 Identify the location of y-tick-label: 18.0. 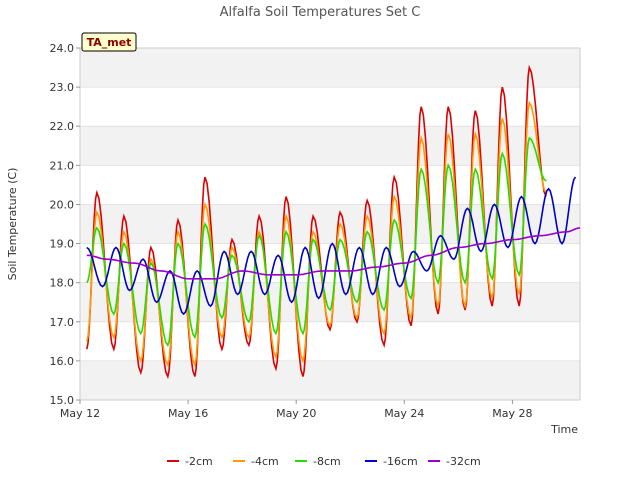
(62, 283).